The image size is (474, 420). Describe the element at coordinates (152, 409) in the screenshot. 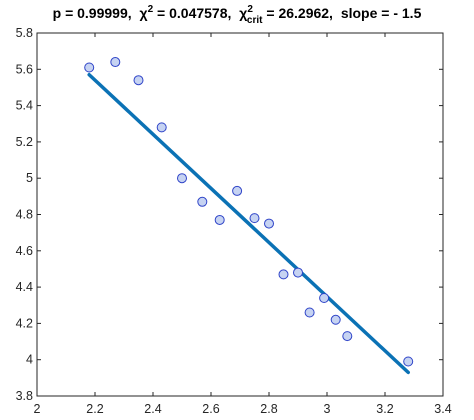

I see `x-tick-label: 2.4` at that location.